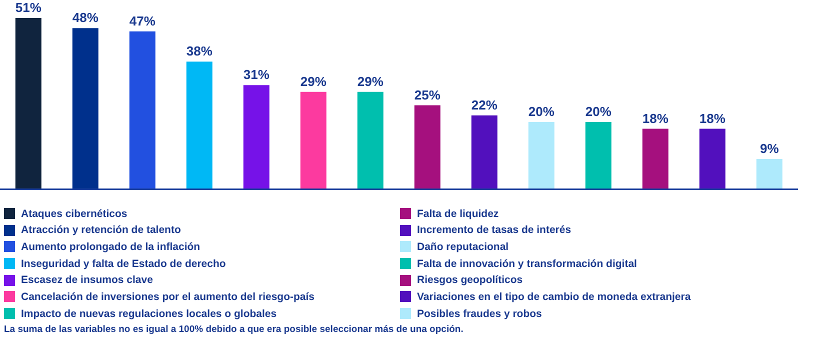  What do you see at coordinates (28, 7) in the screenshot?
I see `data-label: 51%` at bounding box center [28, 7].